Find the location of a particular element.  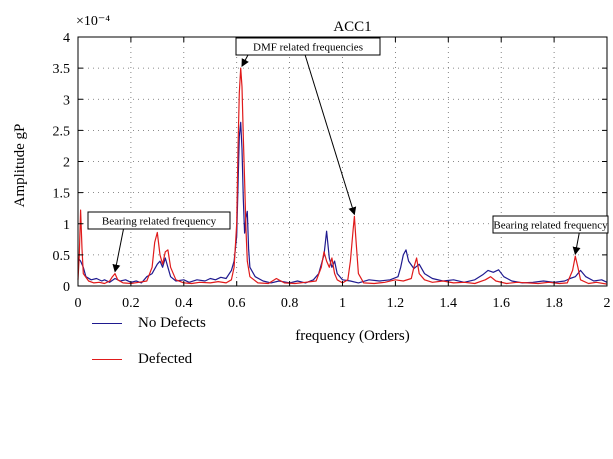

x-tick-label: 0.8 is located at coordinates (290, 303).